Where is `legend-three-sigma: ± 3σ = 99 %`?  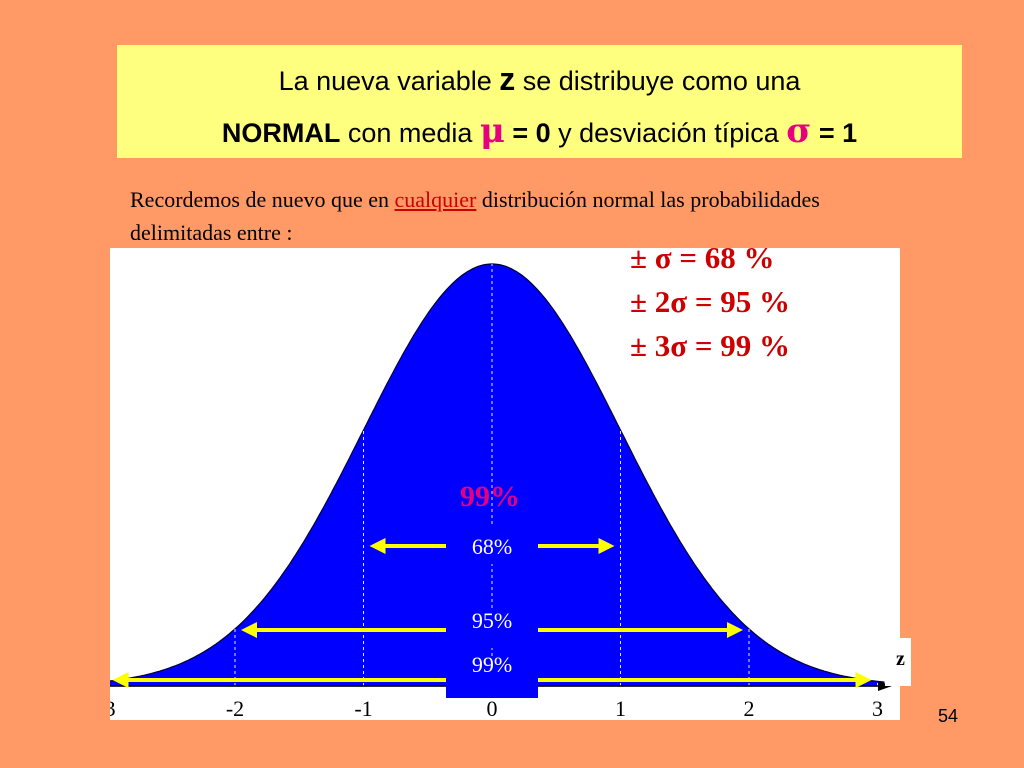
legend-three-sigma: ± 3σ = 99 % is located at coordinates (710, 345).